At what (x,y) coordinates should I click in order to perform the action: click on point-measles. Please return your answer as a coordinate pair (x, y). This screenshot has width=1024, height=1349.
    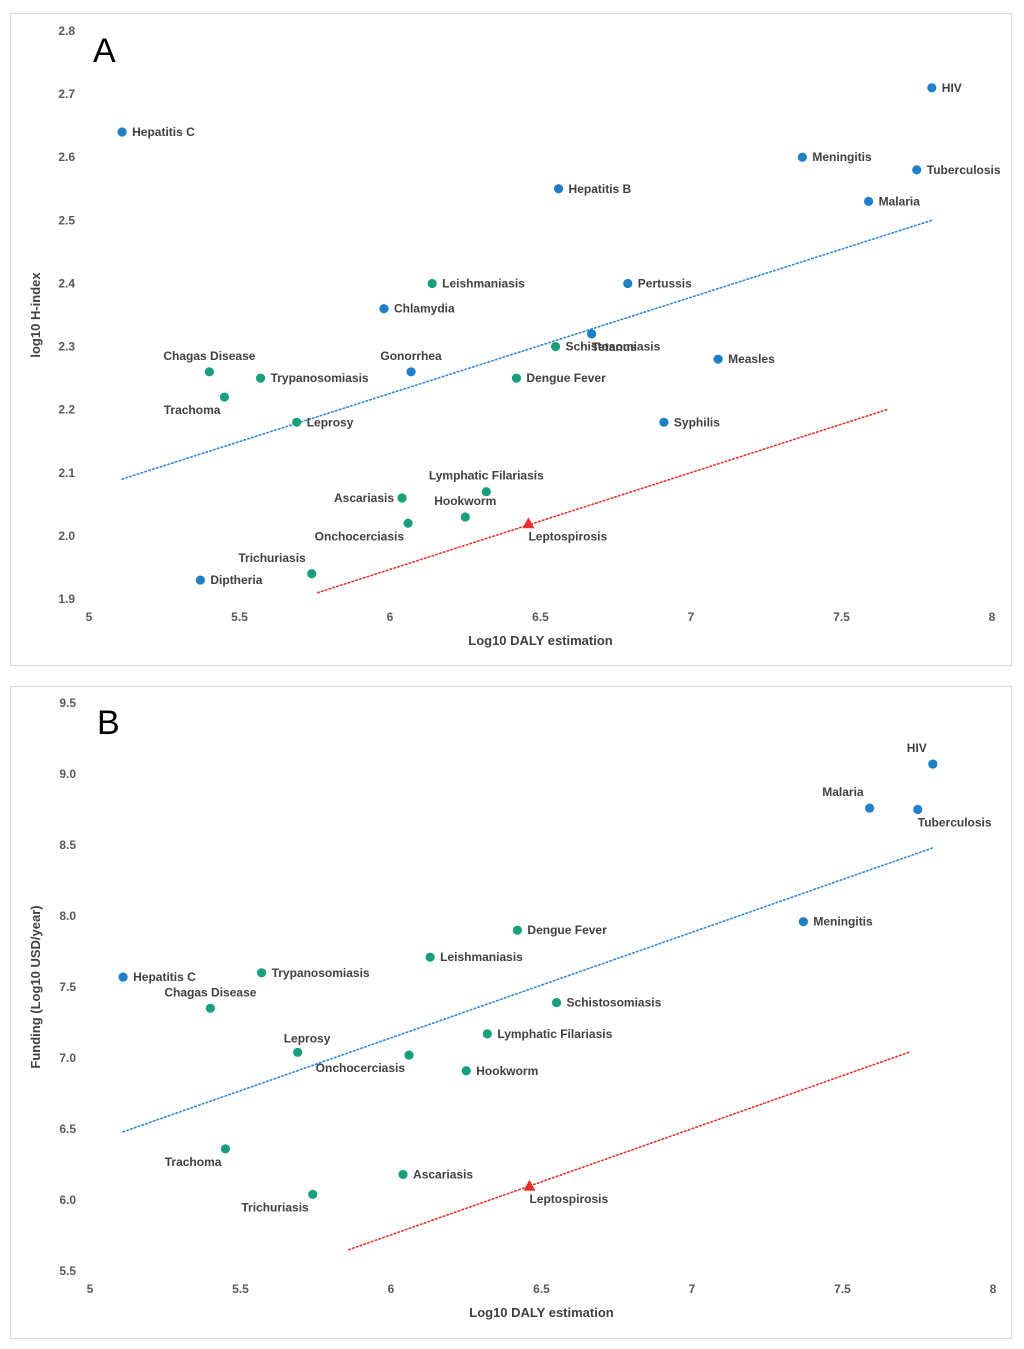
    Looking at the image, I should click on (718, 359).